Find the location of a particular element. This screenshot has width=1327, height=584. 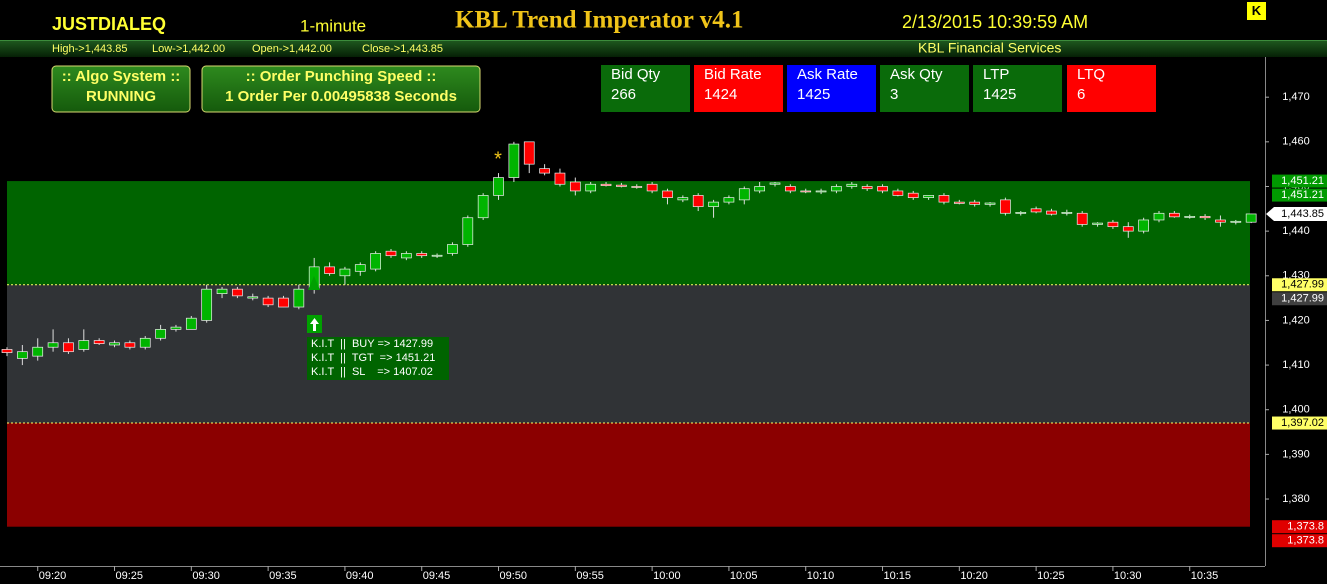

buy-signal is located at coordinates (314, 283).